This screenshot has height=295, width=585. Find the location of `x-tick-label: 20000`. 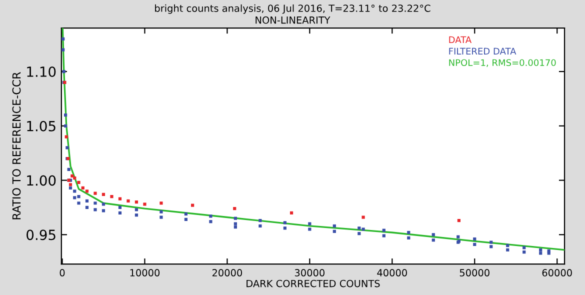

x-tick-label: 20000 is located at coordinates (227, 272).